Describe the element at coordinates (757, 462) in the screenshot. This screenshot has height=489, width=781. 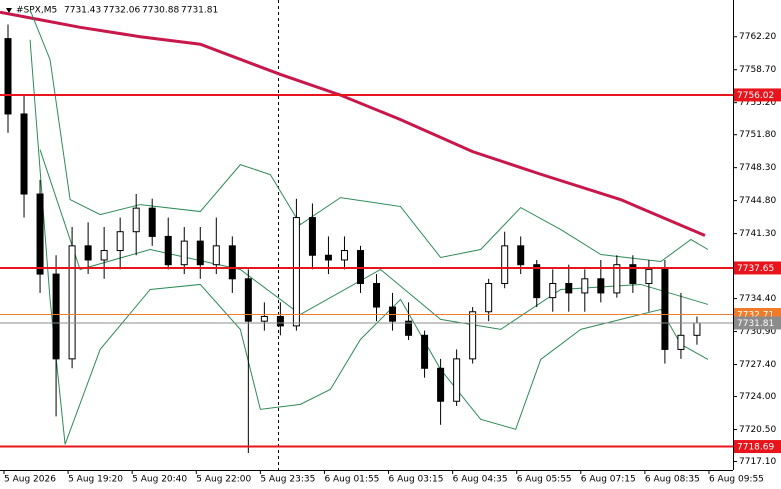
I see `y-tick-label: 7717.10` at that location.